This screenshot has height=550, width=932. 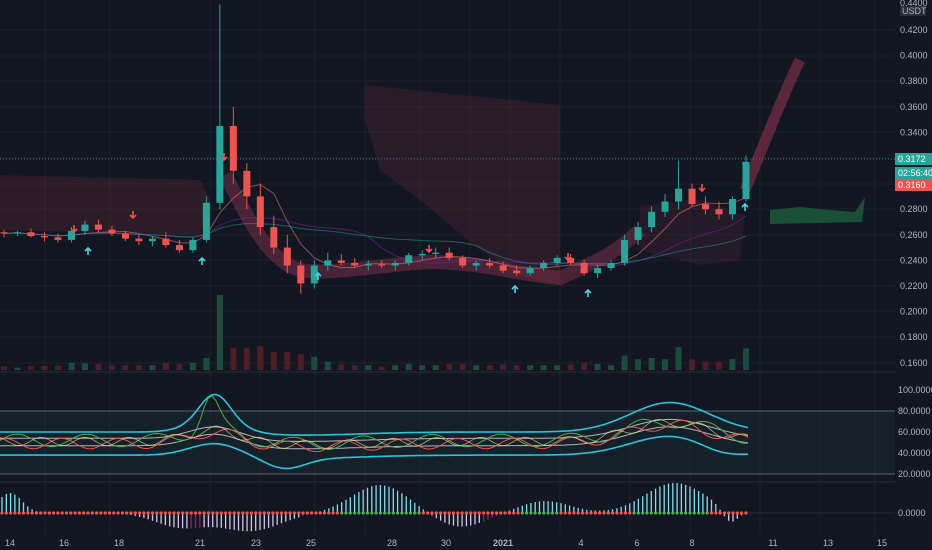 I want to click on price-tick: 0.1800, so click(x=914, y=337).